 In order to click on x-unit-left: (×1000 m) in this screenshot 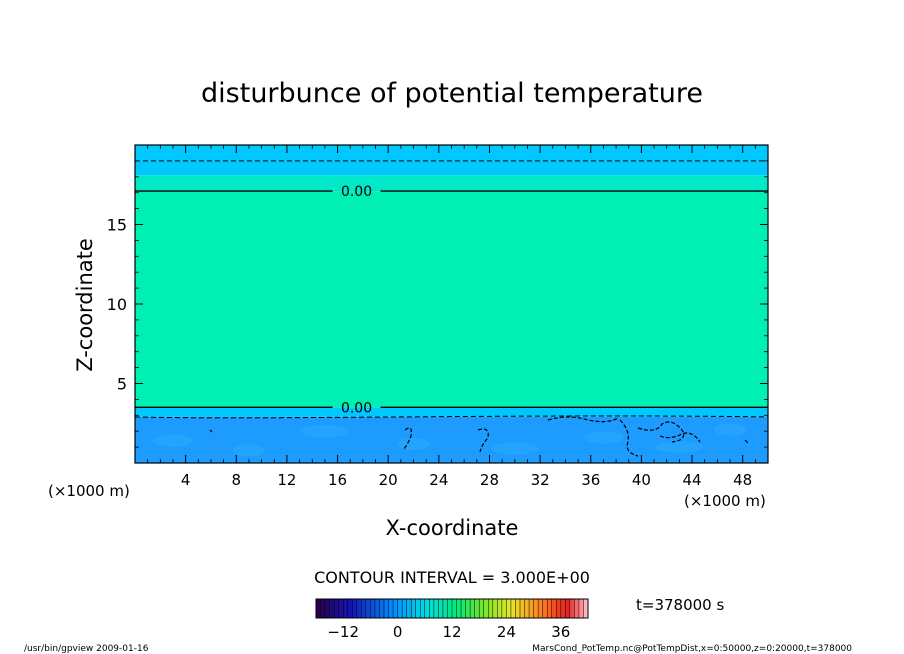, I will do `click(89, 491)`.